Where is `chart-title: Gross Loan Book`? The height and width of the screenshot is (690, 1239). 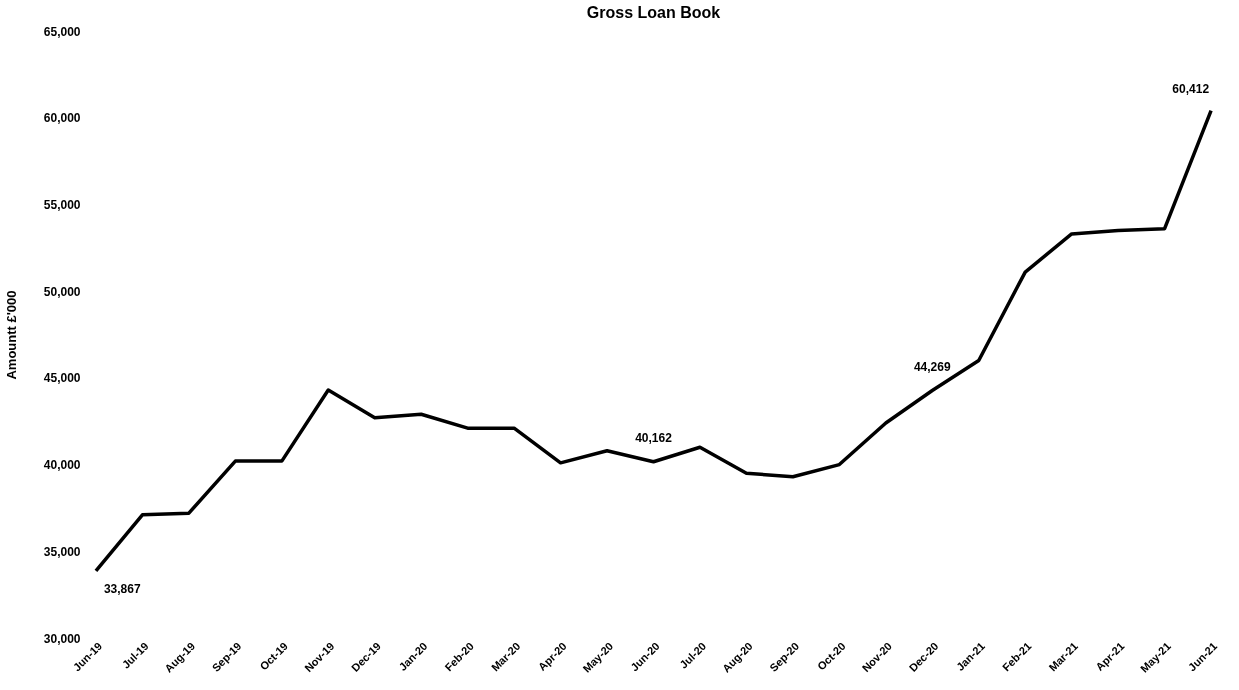
chart-title: Gross Loan Book is located at coordinates (653, 12).